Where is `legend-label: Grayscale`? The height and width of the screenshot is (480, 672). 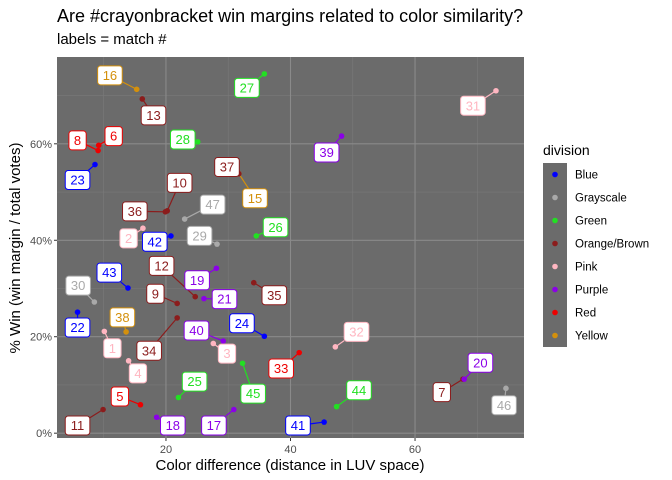
legend-label: Grayscale is located at coordinates (601, 199).